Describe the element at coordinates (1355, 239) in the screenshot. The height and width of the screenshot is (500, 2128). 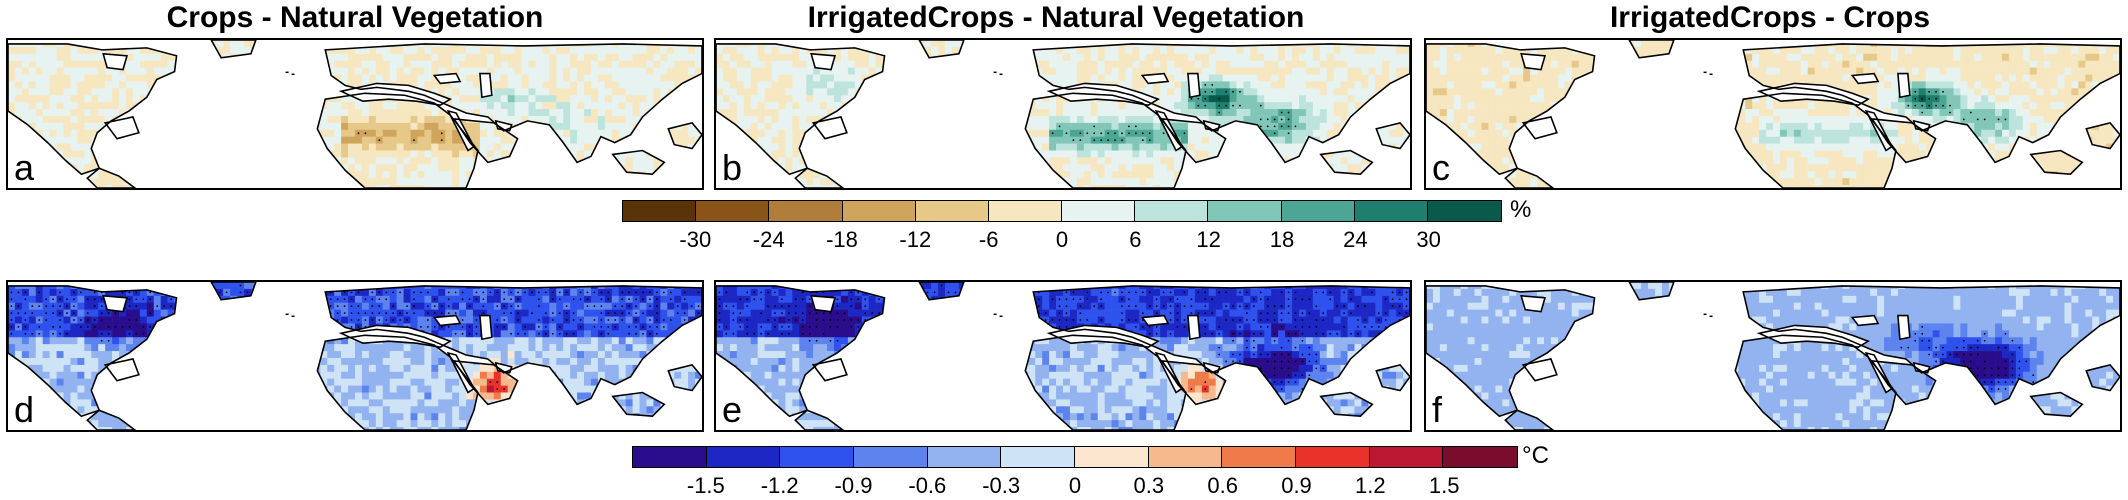
I see `colorbar-tick-label: 24` at that location.